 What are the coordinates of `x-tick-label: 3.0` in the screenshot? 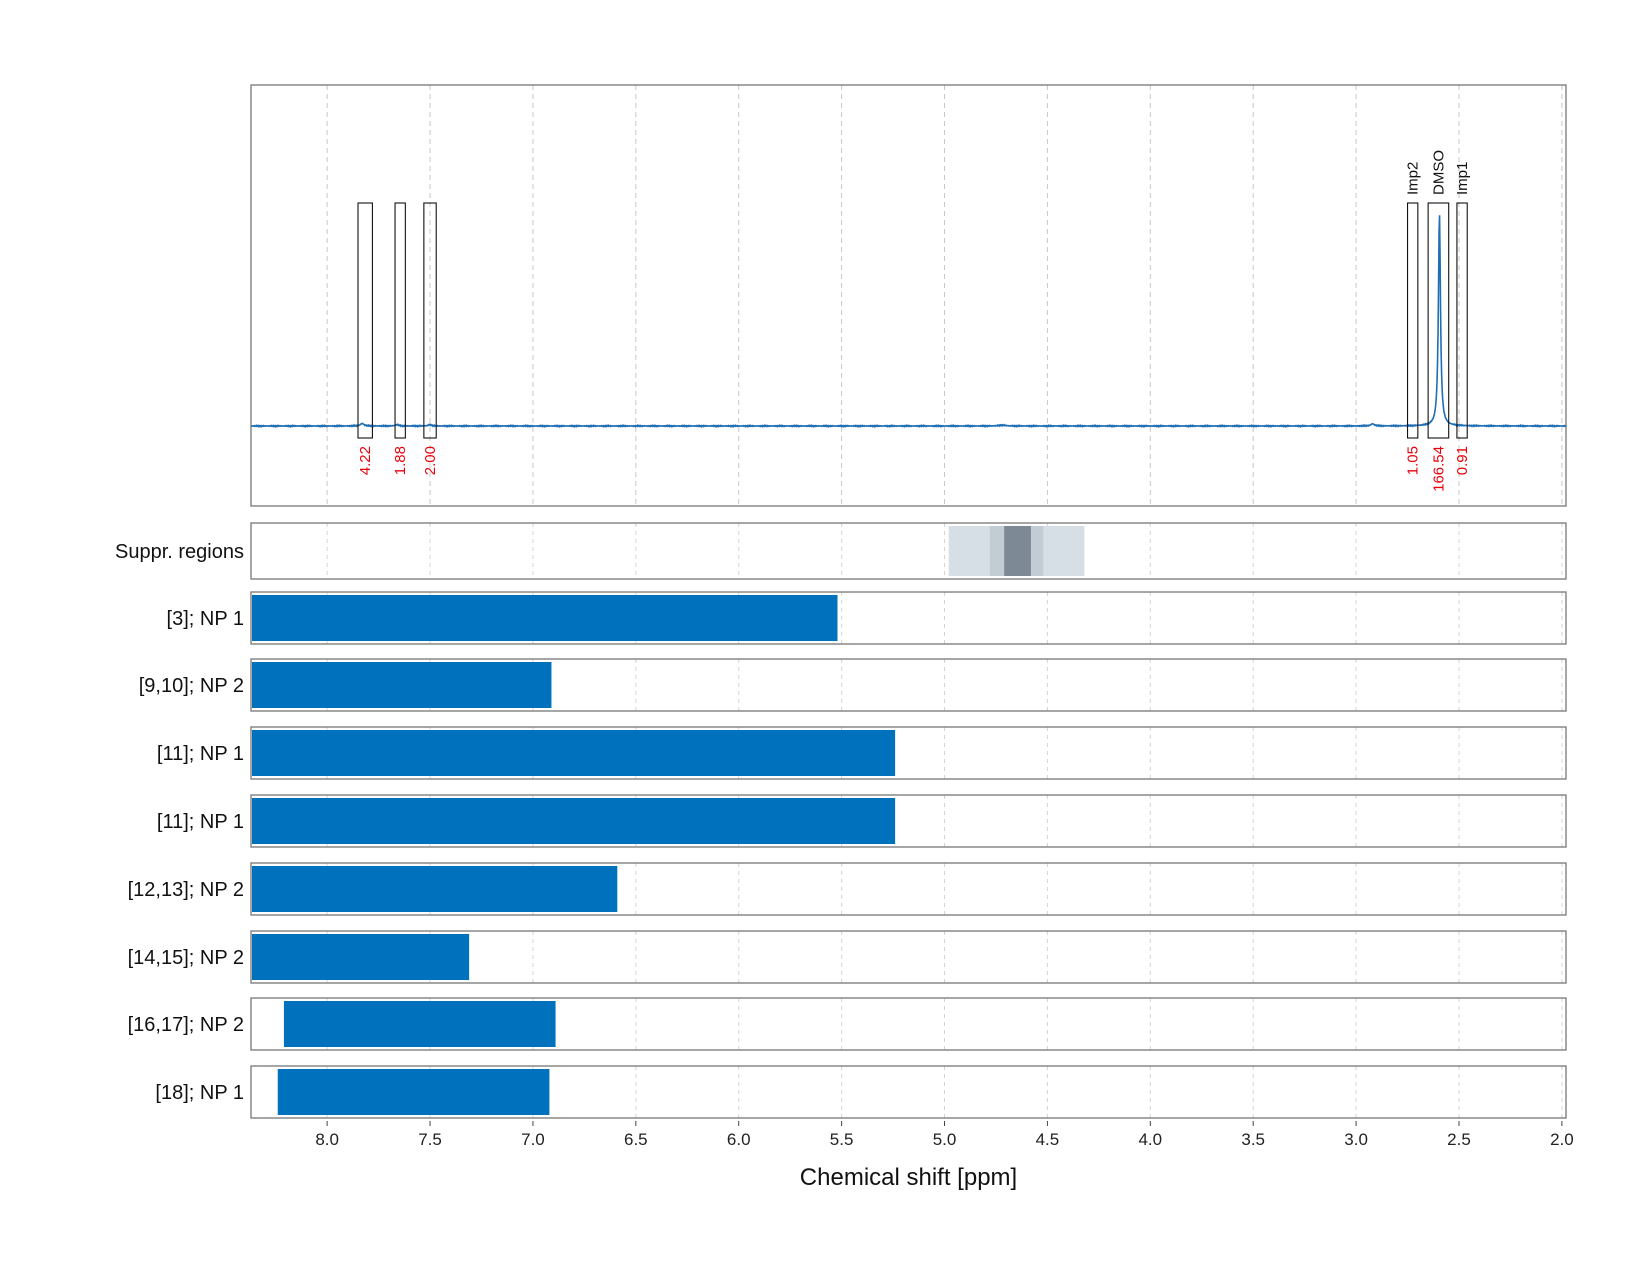 It's located at (1356, 1139).